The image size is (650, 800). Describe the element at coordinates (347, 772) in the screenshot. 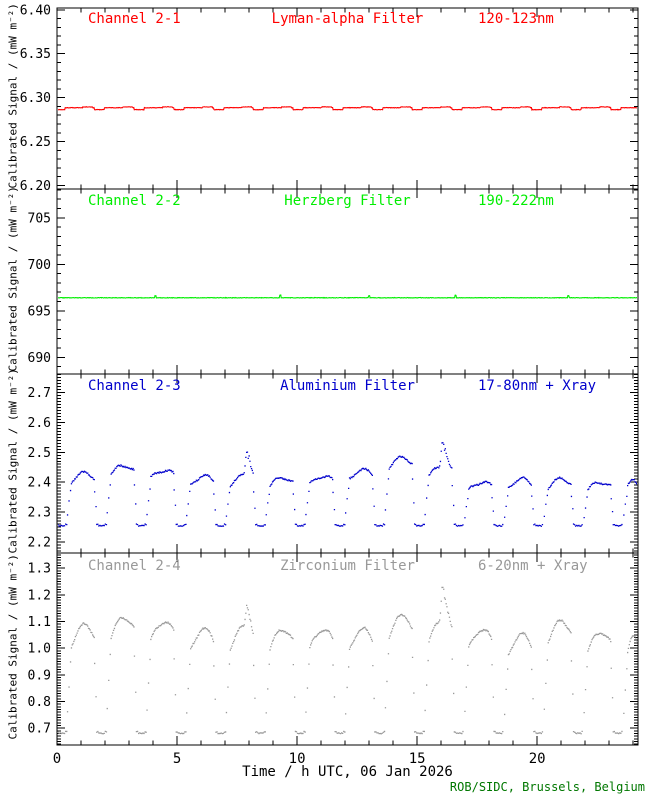

I see `x-axis-title: Time / h UTC, 06 Jan 2026` at that location.